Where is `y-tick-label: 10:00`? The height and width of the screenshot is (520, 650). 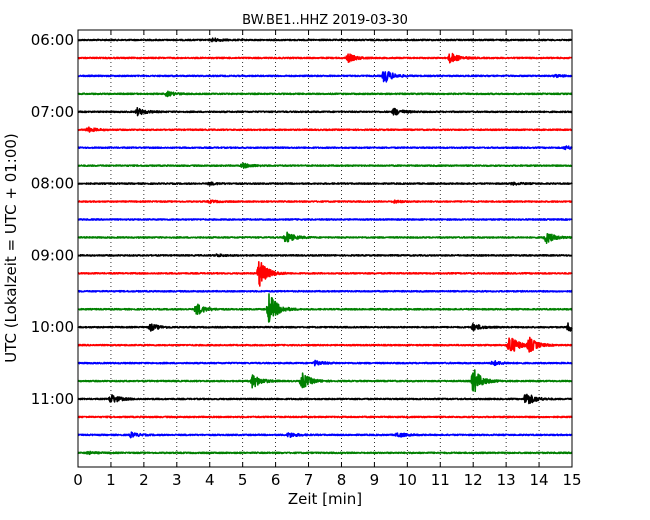
y-tick-label: 10:00 is located at coordinates (52, 327).